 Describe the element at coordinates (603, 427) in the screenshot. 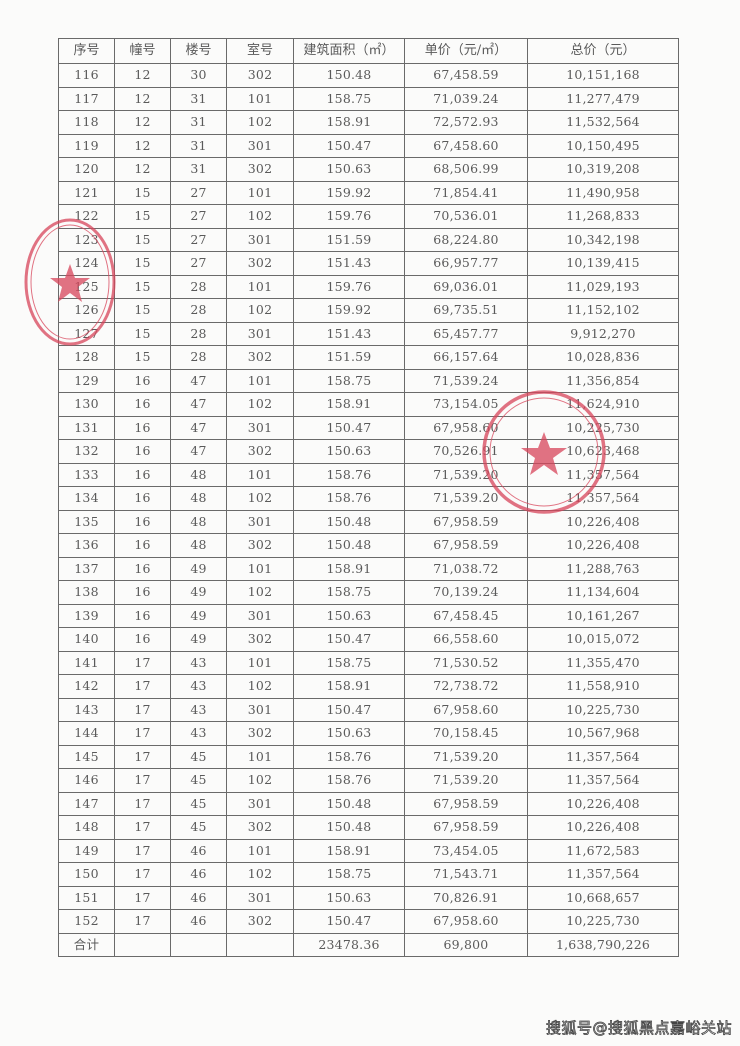

I see `total-price-cell: 10,225,730` at that location.